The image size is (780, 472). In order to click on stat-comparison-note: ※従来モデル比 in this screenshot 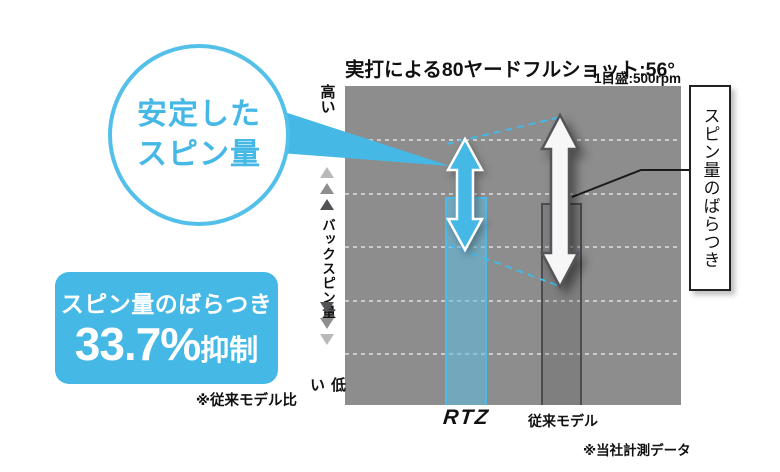, I will do `click(246, 401)`.